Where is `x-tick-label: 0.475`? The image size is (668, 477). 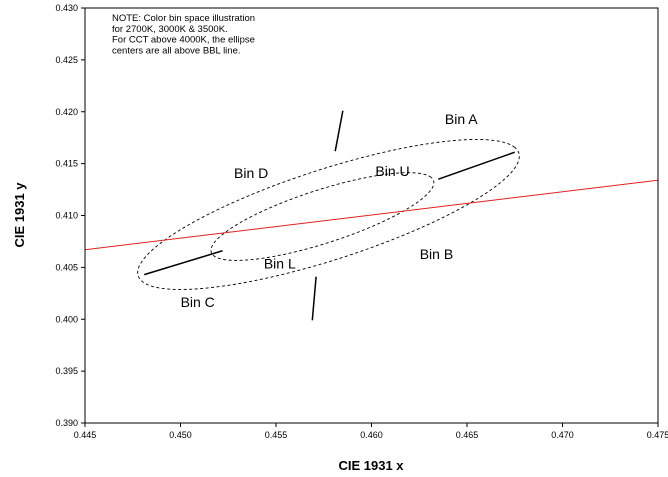
x-tick-label: 0.475 is located at coordinates (657, 435).